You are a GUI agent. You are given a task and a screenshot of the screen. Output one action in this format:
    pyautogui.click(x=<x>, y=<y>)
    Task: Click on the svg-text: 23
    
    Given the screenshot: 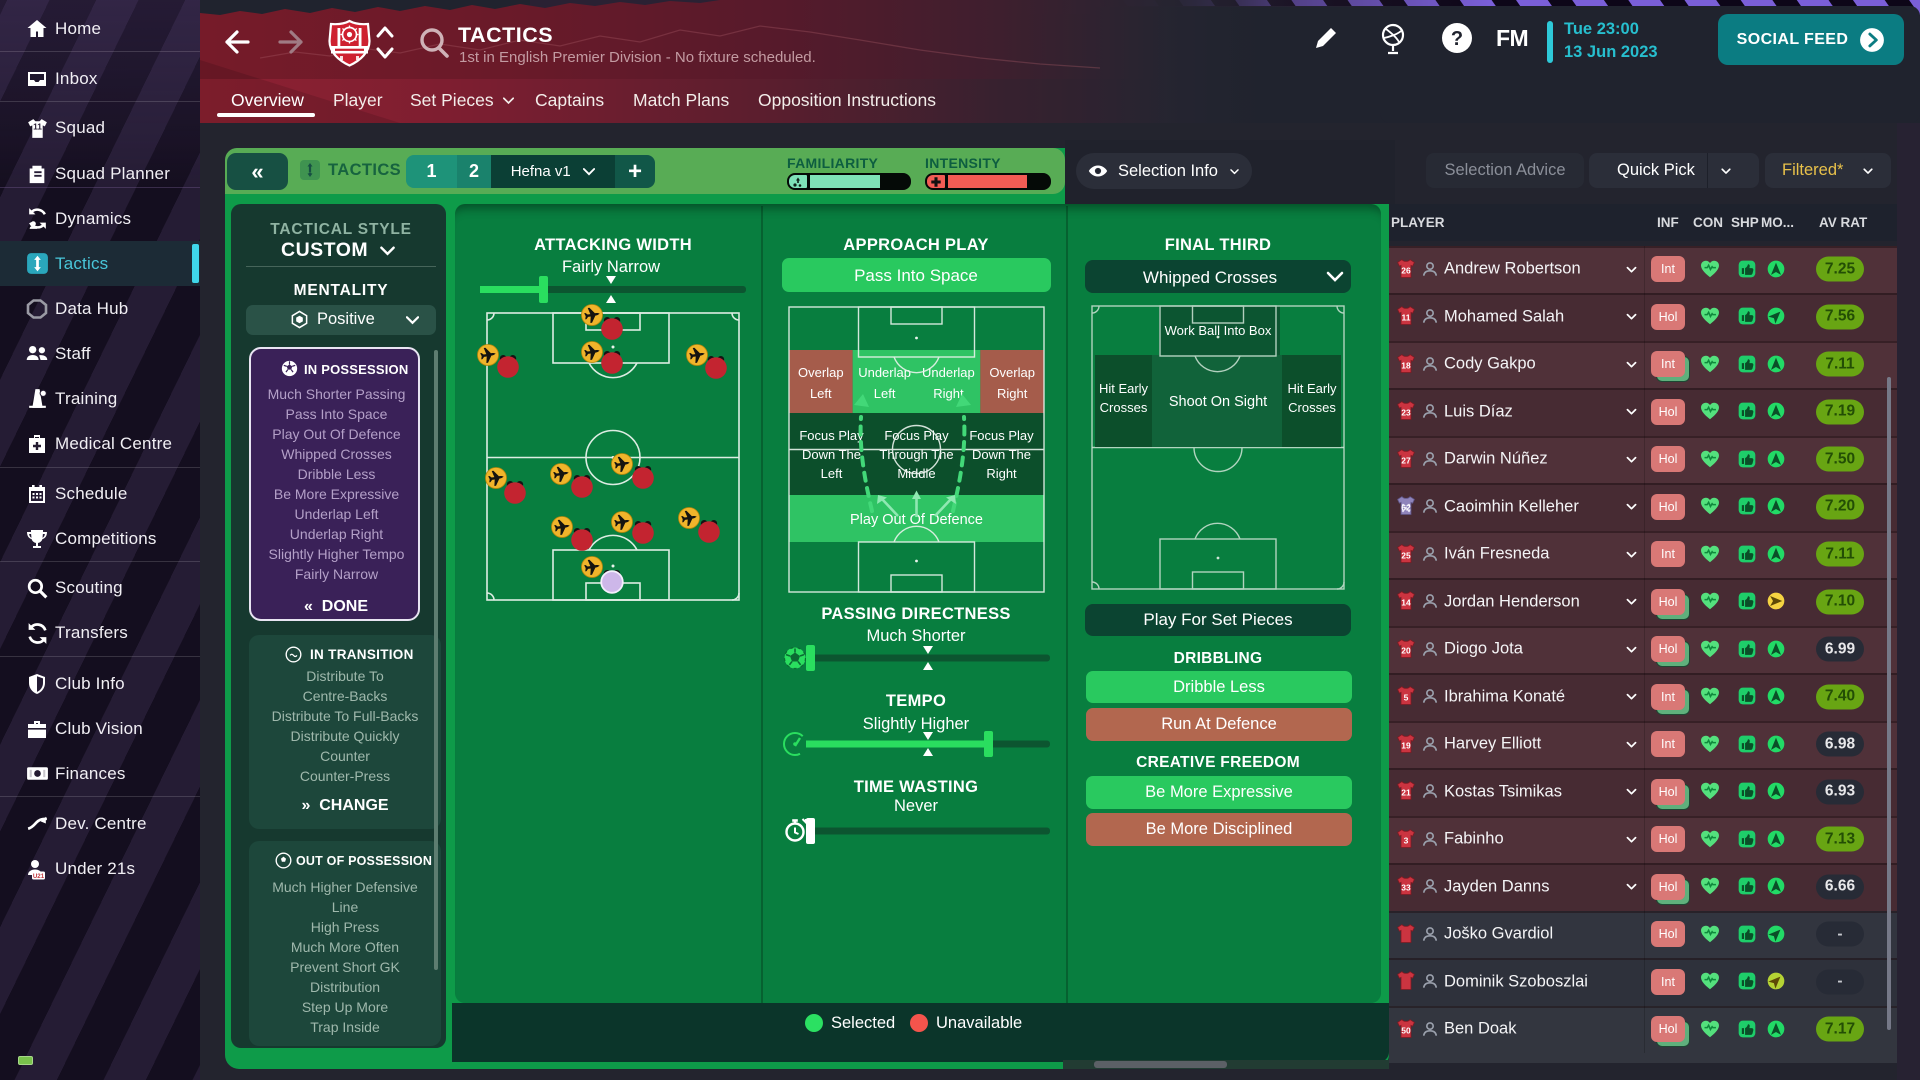 What is the action you would take?
    pyautogui.click(x=1406, y=413)
    